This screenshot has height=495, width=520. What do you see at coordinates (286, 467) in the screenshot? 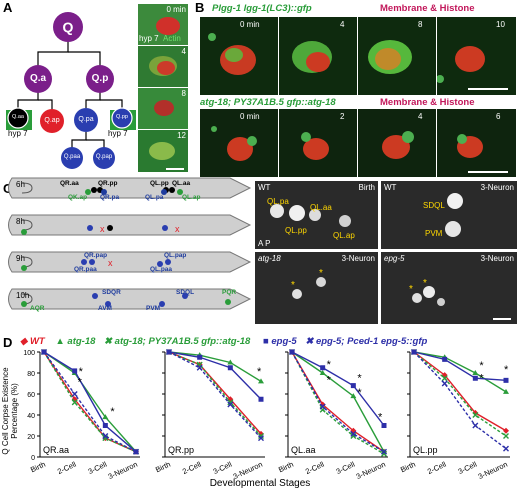
I see `x-tick-label: Birth` at bounding box center [286, 467].